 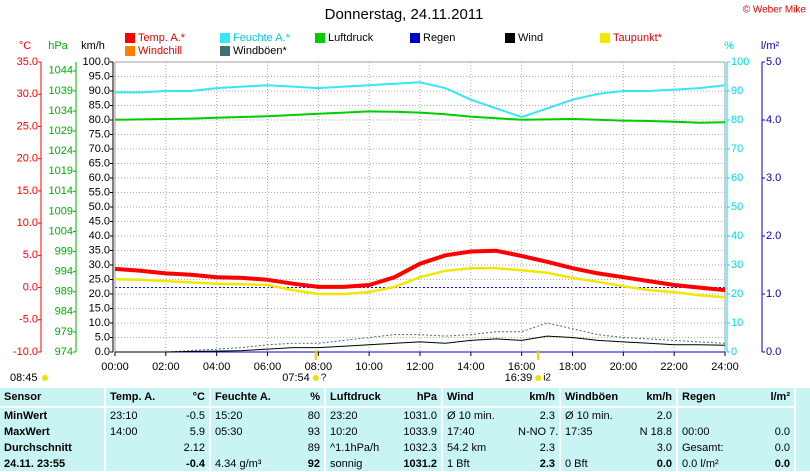 I want to click on table-cell: 1031.2, so click(x=420, y=464).